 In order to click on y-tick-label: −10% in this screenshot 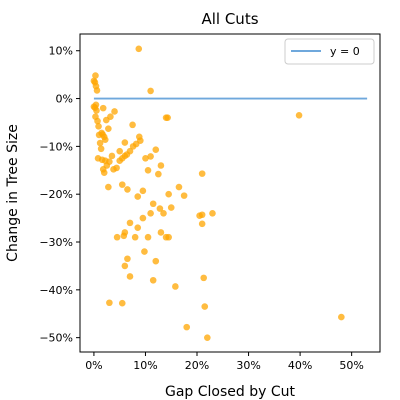, I will do `click(56, 146)`.